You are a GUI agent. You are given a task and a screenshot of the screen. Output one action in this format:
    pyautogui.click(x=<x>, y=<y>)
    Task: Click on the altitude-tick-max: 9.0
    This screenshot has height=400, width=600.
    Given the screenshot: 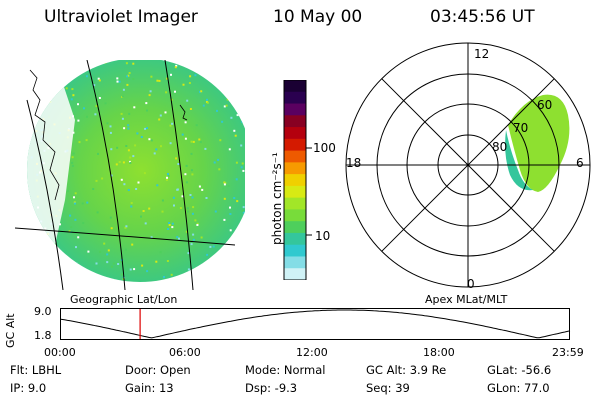 What is the action you would take?
    pyautogui.click(x=43, y=311)
    